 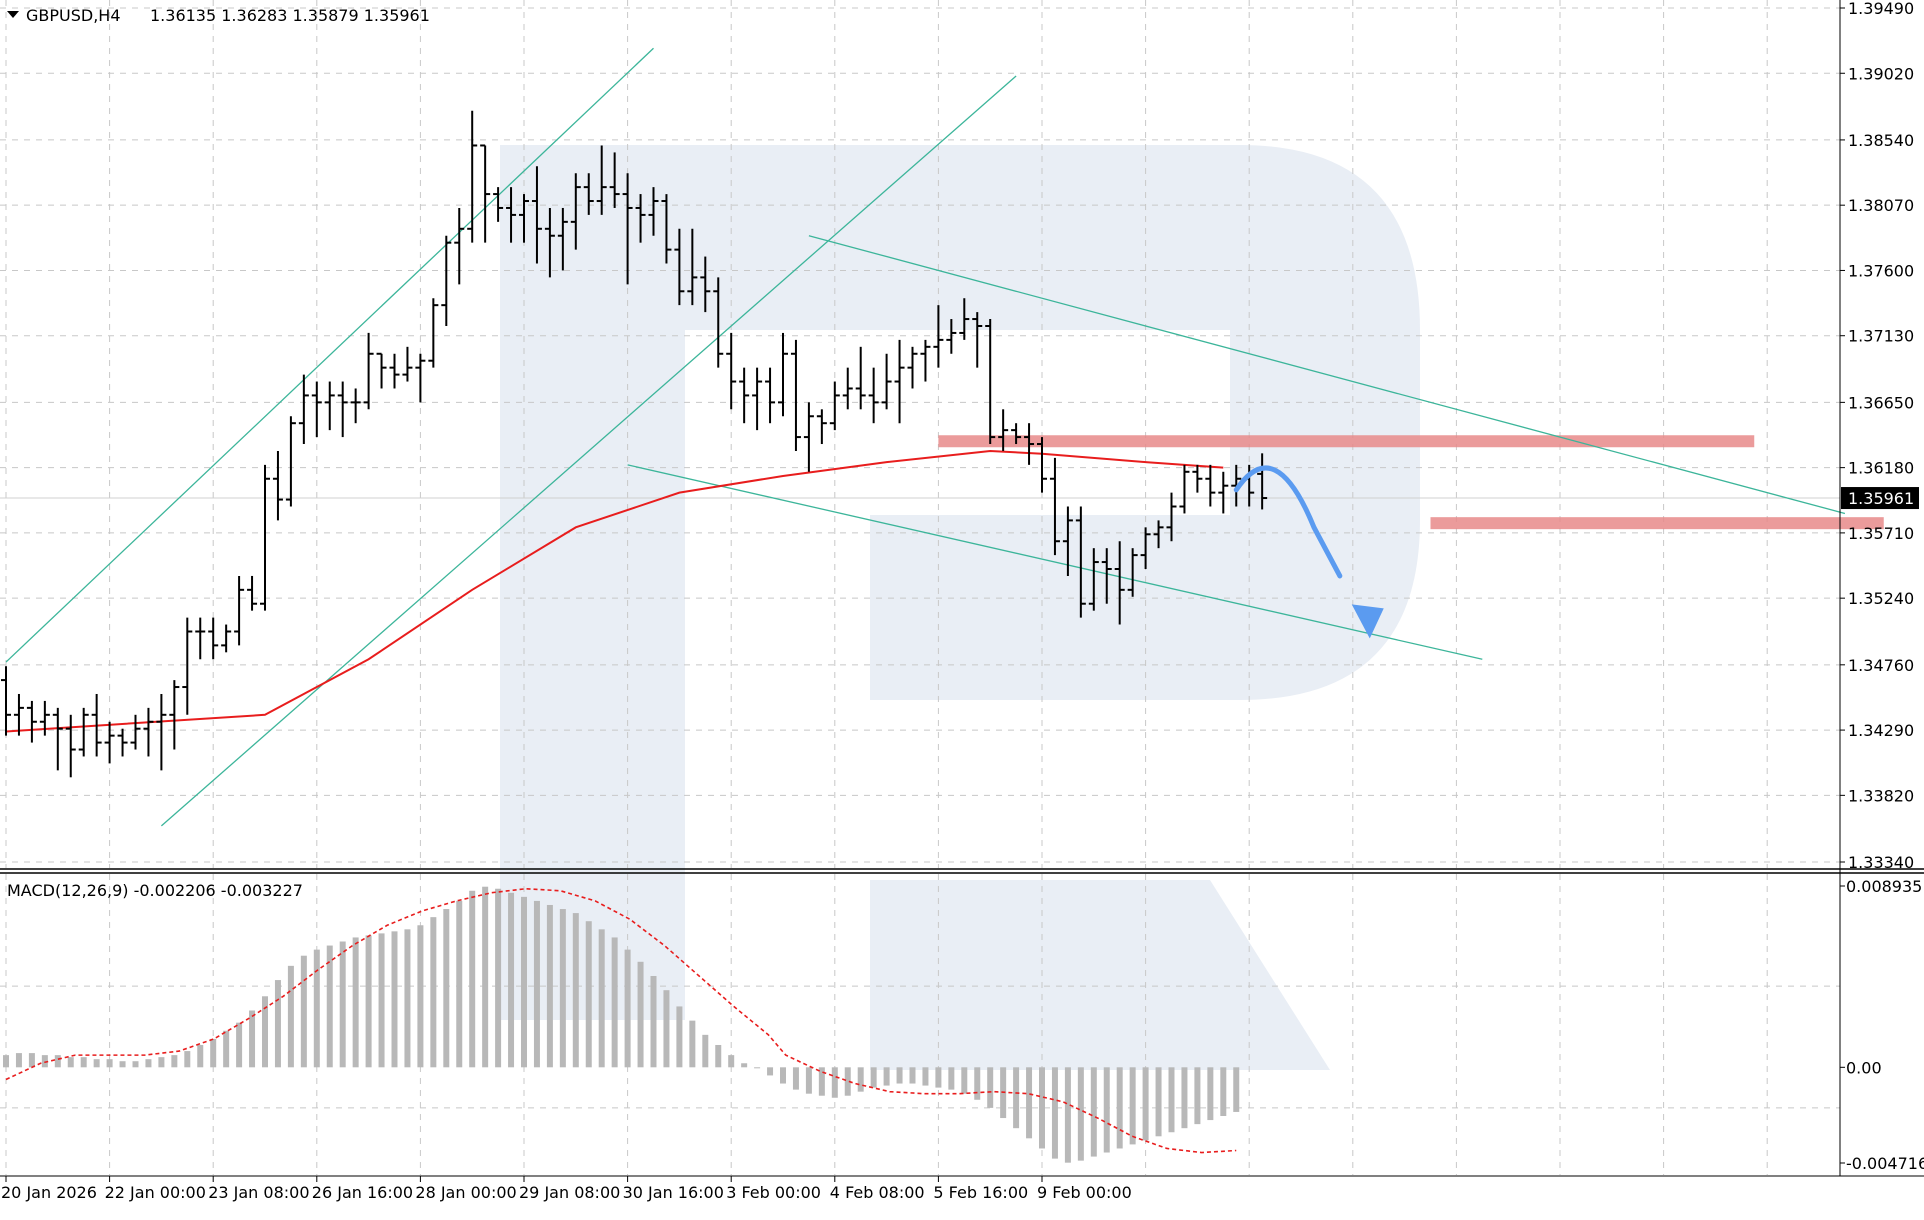 What do you see at coordinates (1884, 886) in the screenshot?
I see `macd-tick-label: 0.008935` at bounding box center [1884, 886].